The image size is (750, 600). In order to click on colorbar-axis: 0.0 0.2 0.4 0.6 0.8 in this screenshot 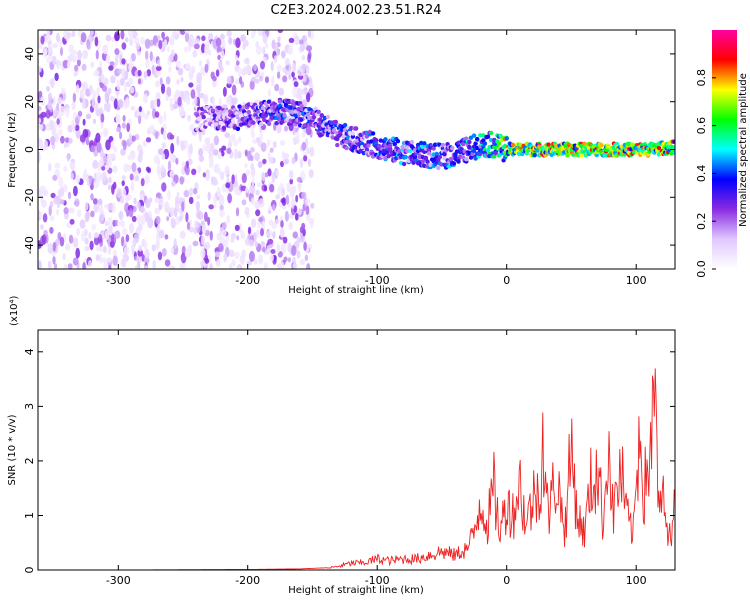, I will do `click(705, 173)`.